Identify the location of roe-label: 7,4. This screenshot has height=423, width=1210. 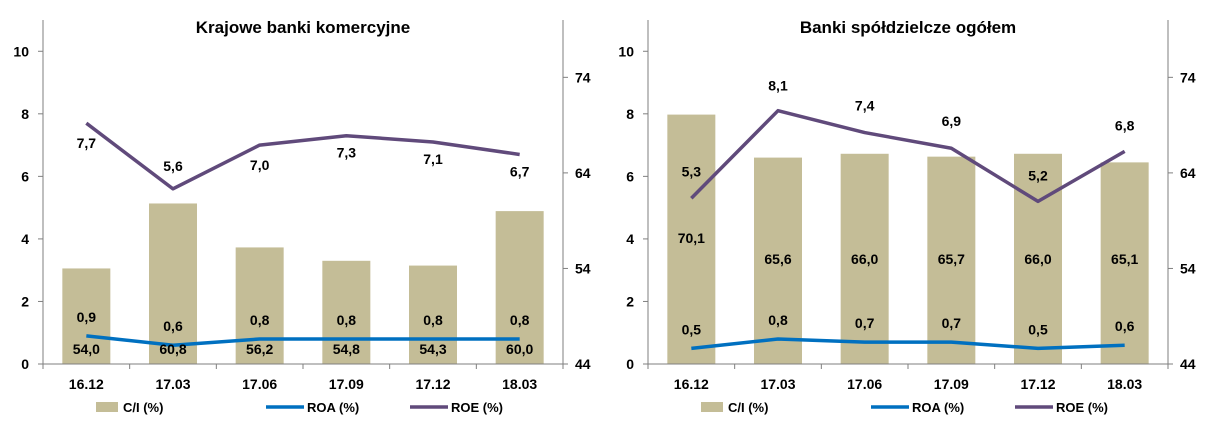
(865, 106).